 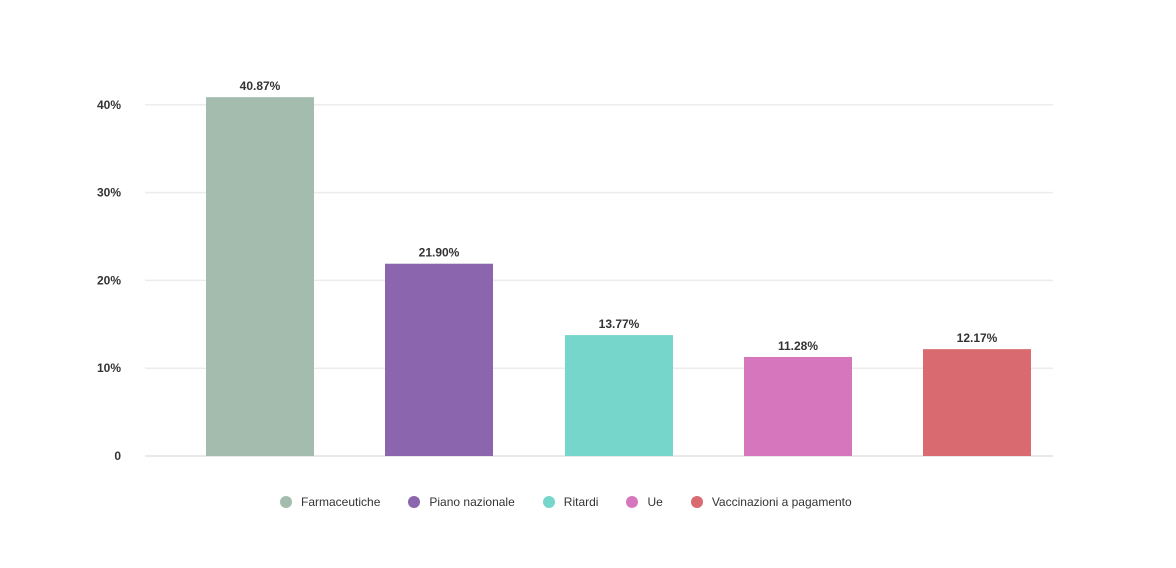 I want to click on legend-label: Farmaceutiche, so click(x=341, y=502).